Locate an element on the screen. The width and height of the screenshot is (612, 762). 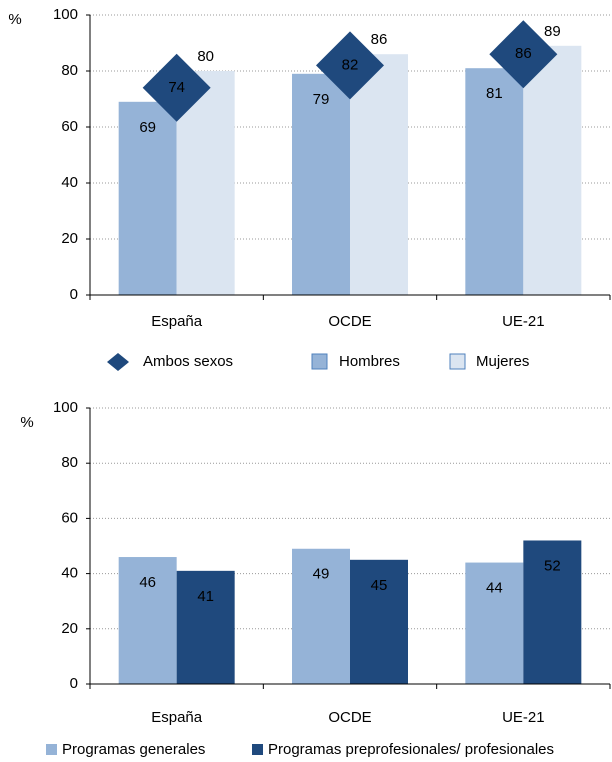
value-label: 82 is located at coordinates (350, 64).